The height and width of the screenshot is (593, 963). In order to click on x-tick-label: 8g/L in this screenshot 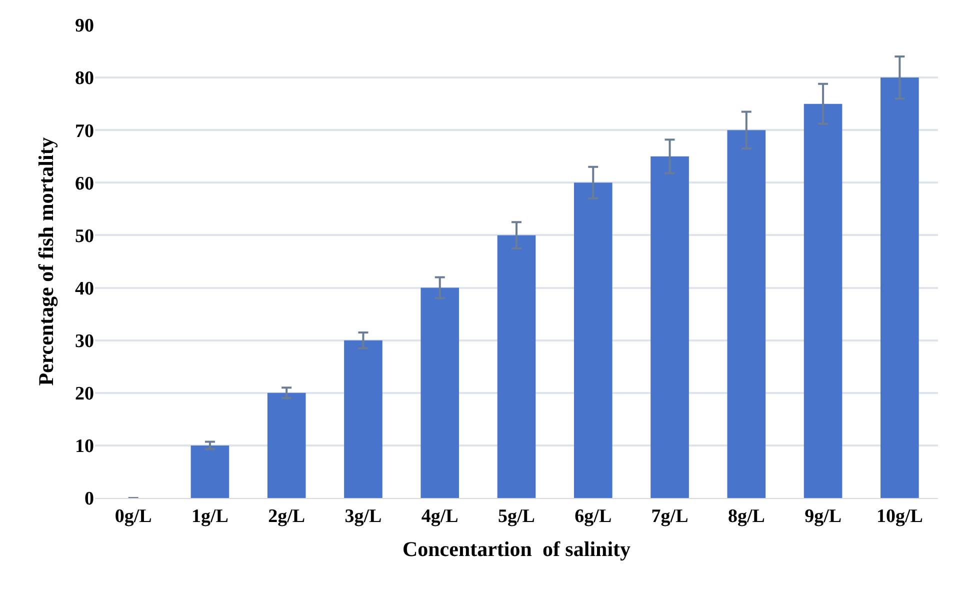, I will do `click(746, 516)`.